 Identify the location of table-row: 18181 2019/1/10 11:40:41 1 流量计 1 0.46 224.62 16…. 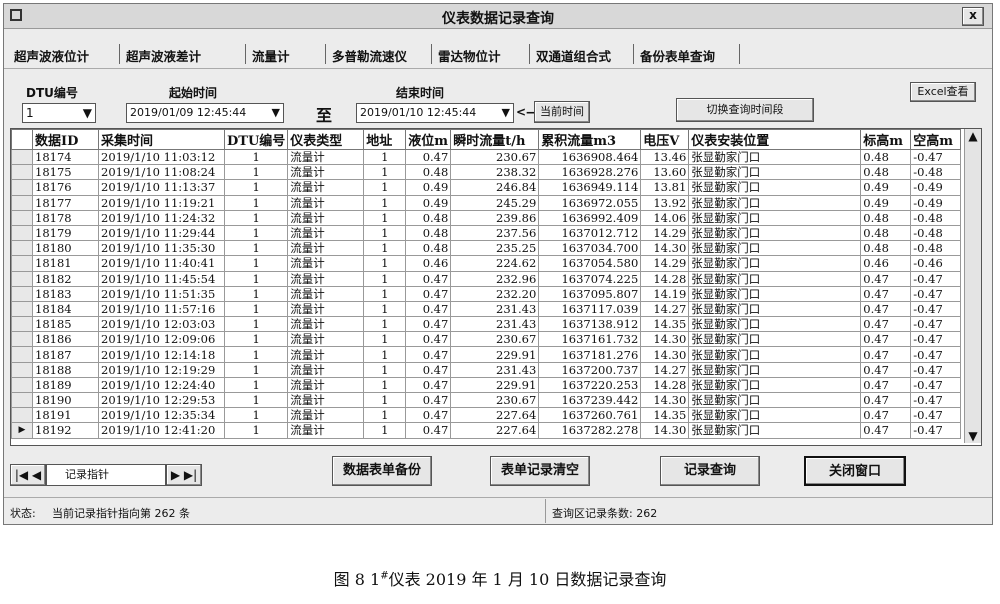
(486, 263).